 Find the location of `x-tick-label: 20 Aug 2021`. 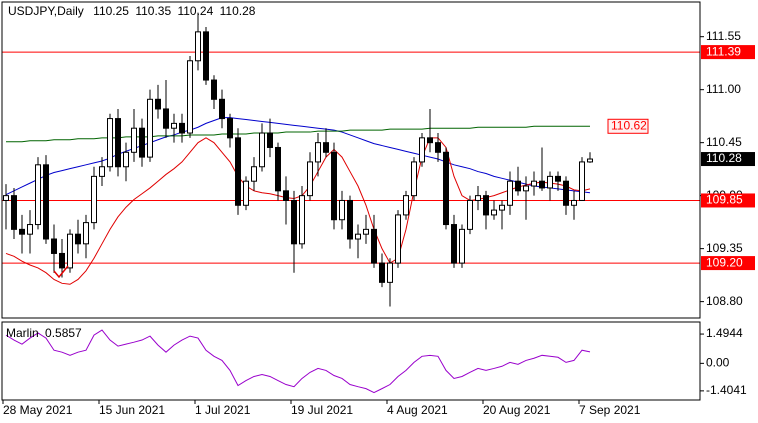

x-tick-label: 20 Aug 2021 is located at coordinates (517, 410).